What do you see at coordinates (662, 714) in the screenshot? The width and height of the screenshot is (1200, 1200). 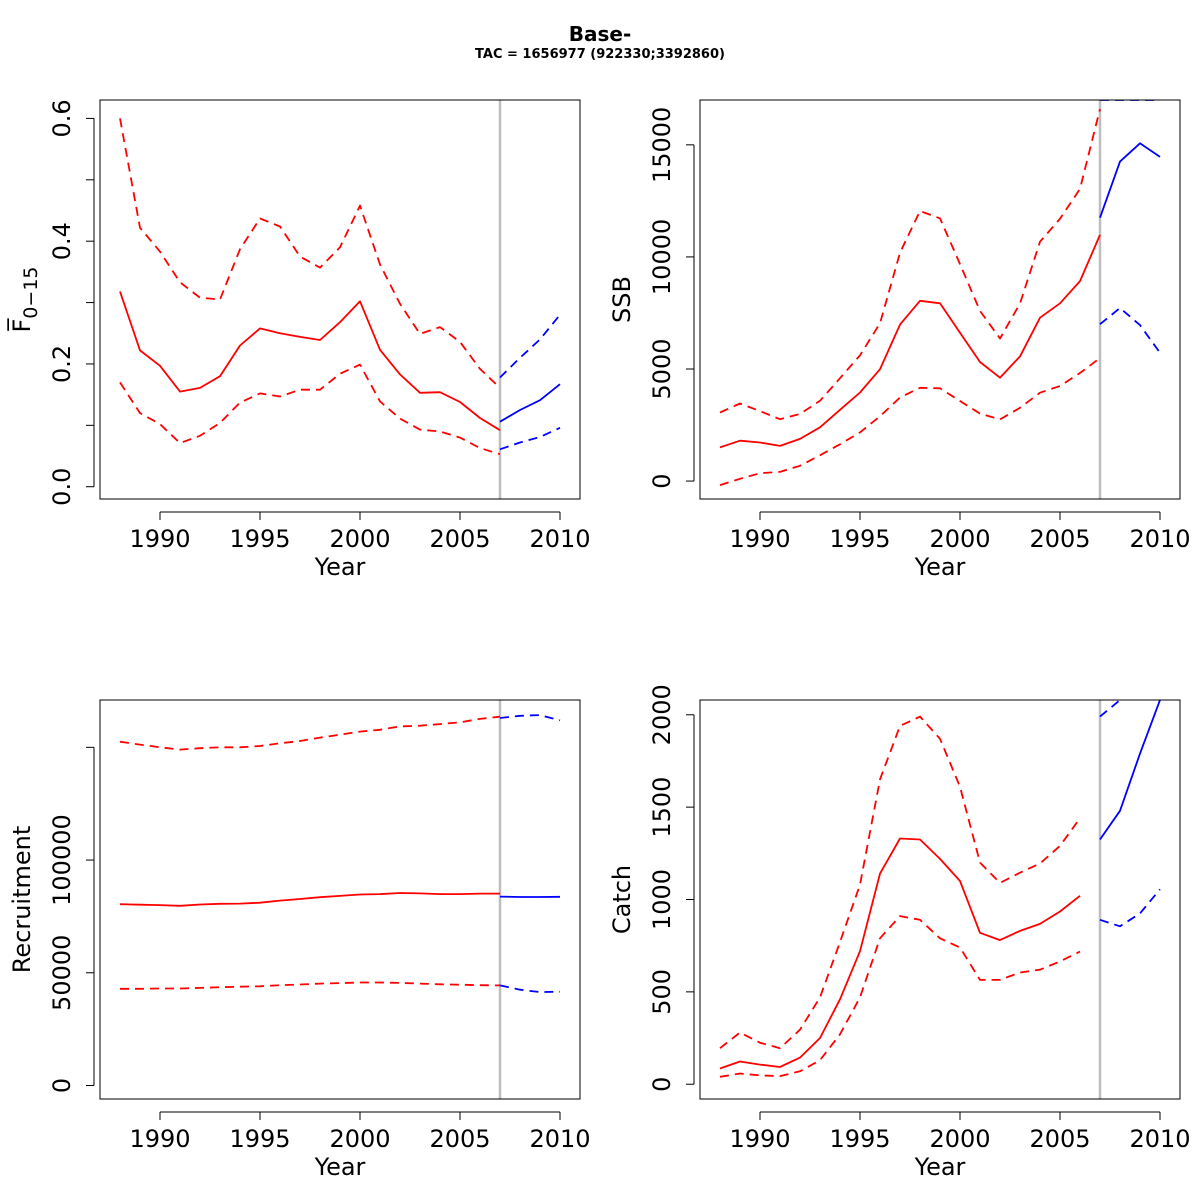 I see `y-tick-label: 2000` at bounding box center [662, 714].